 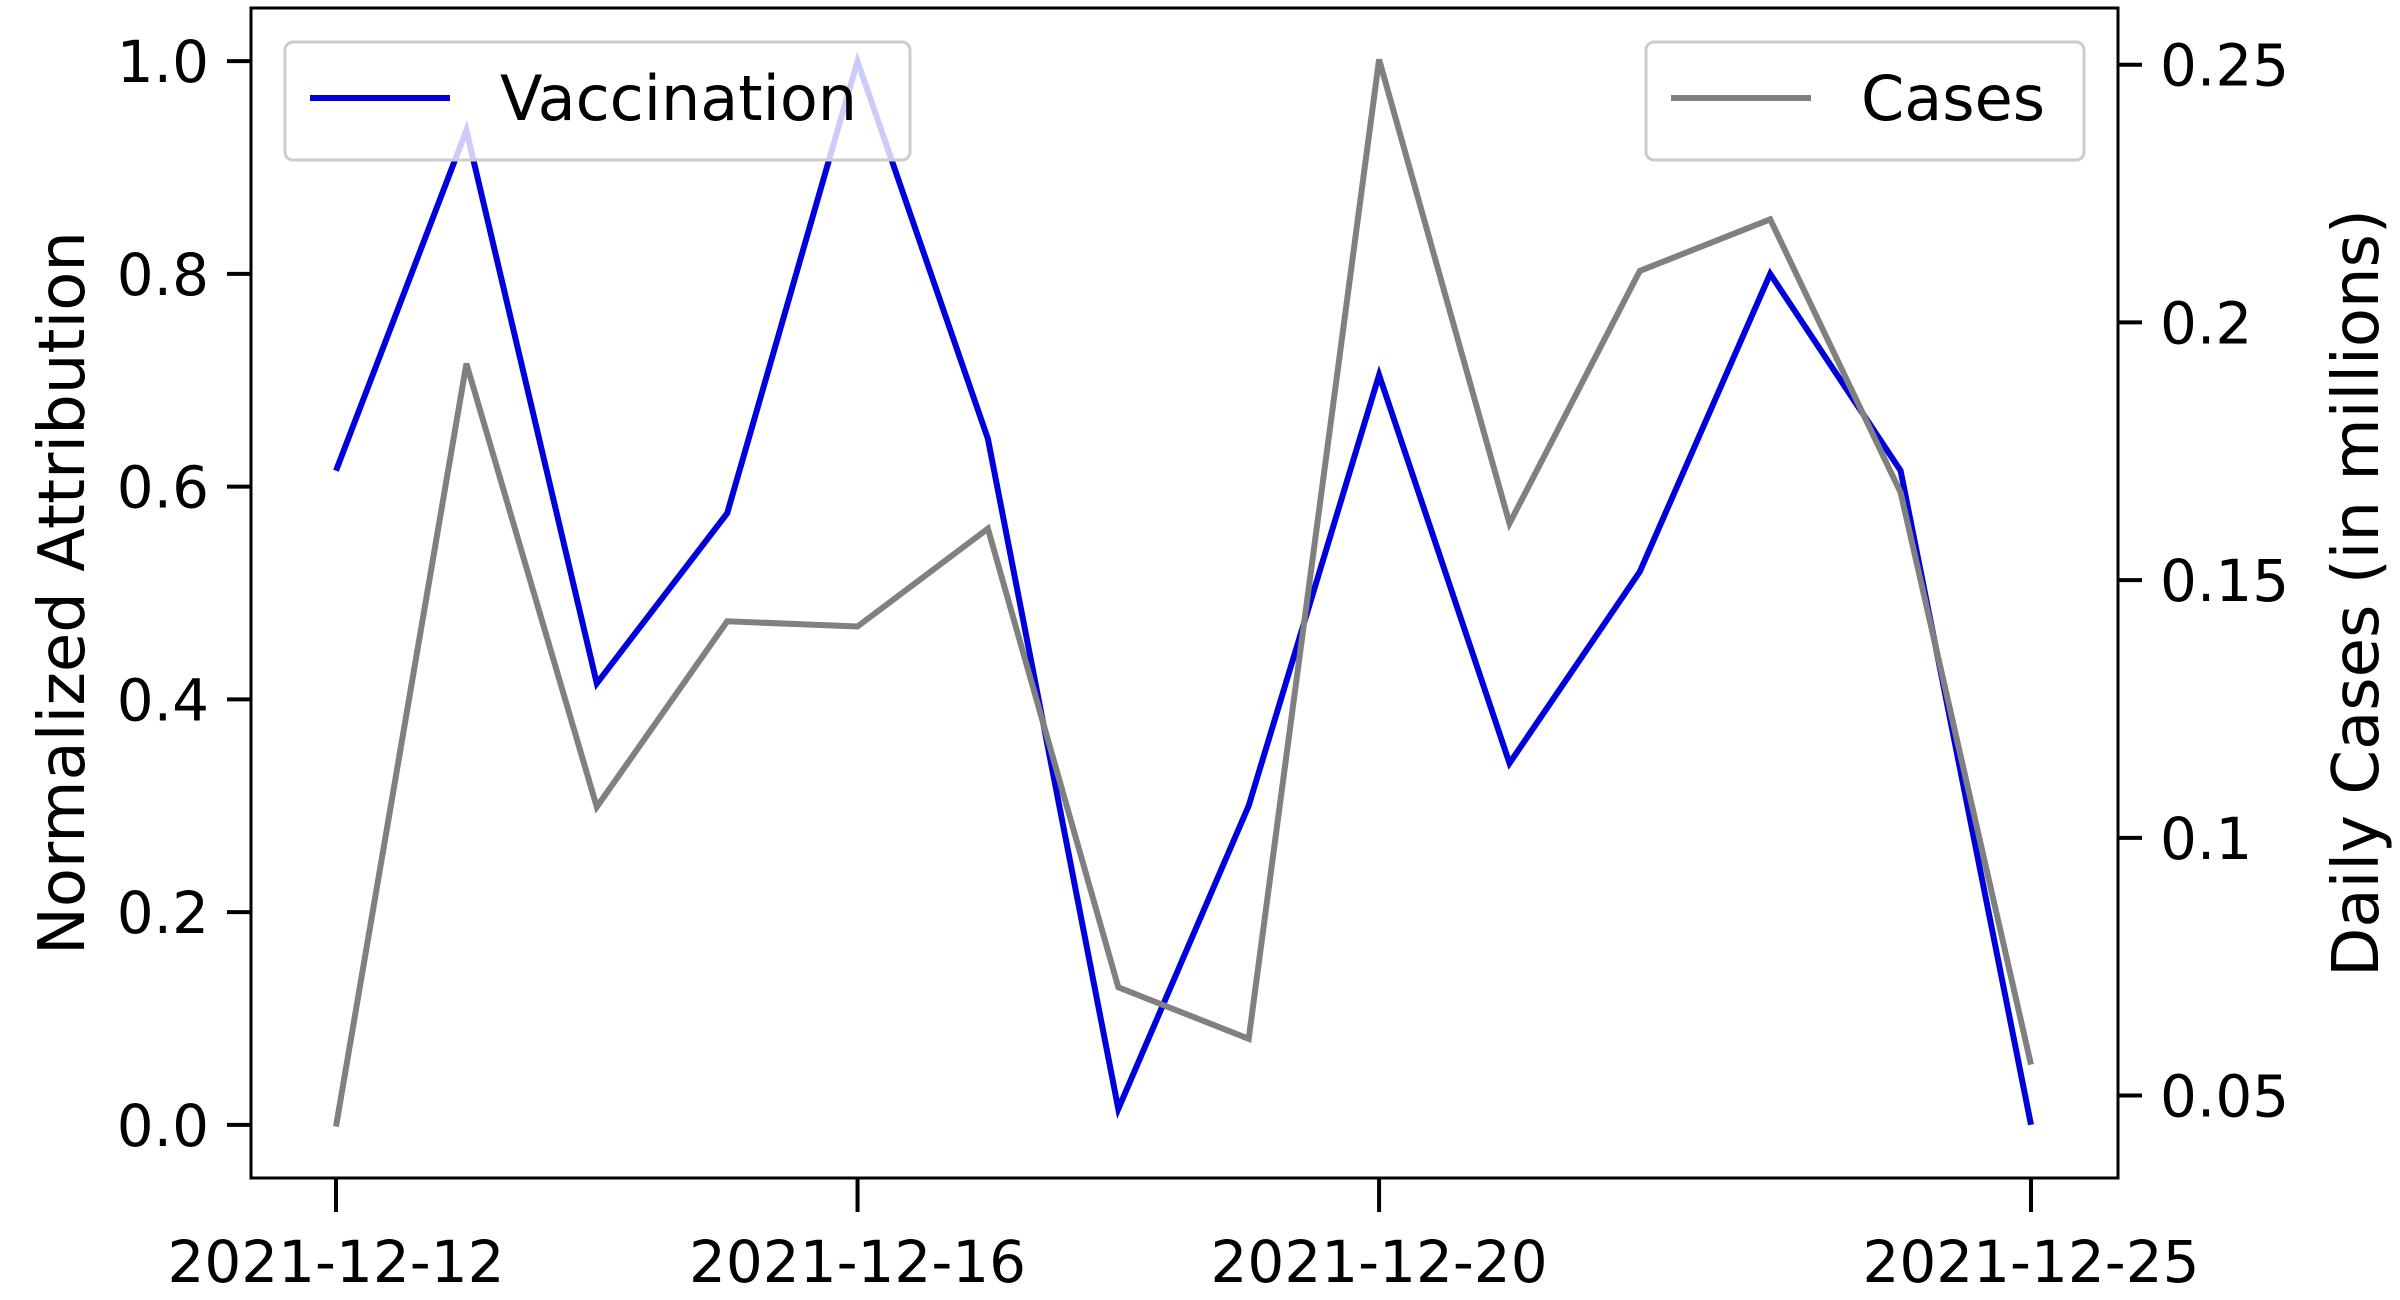 What do you see at coordinates (163, 913) in the screenshot?
I see `y-left-tick-label: 0.2` at bounding box center [163, 913].